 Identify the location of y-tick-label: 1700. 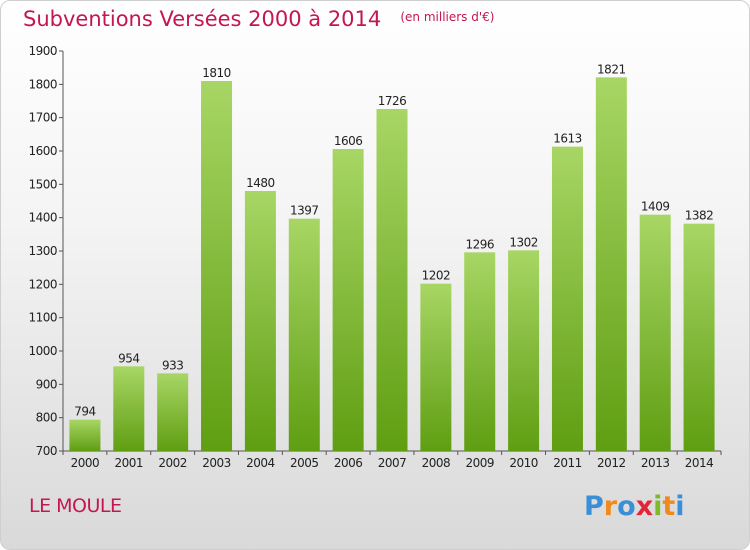
(42, 118).